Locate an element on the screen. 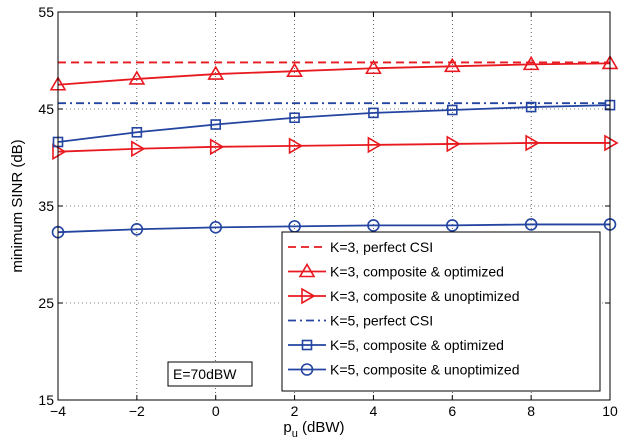 This screenshot has height=443, width=621. legend-entry: K=5, composite & optimized is located at coordinates (396, 345).